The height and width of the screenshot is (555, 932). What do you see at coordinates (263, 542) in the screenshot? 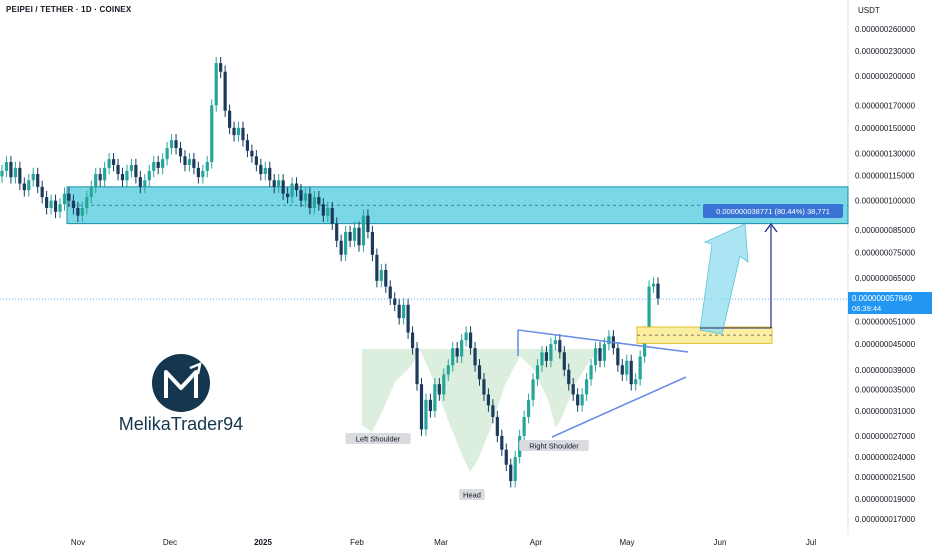
I see `x-tick-label: 2025` at bounding box center [263, 542].